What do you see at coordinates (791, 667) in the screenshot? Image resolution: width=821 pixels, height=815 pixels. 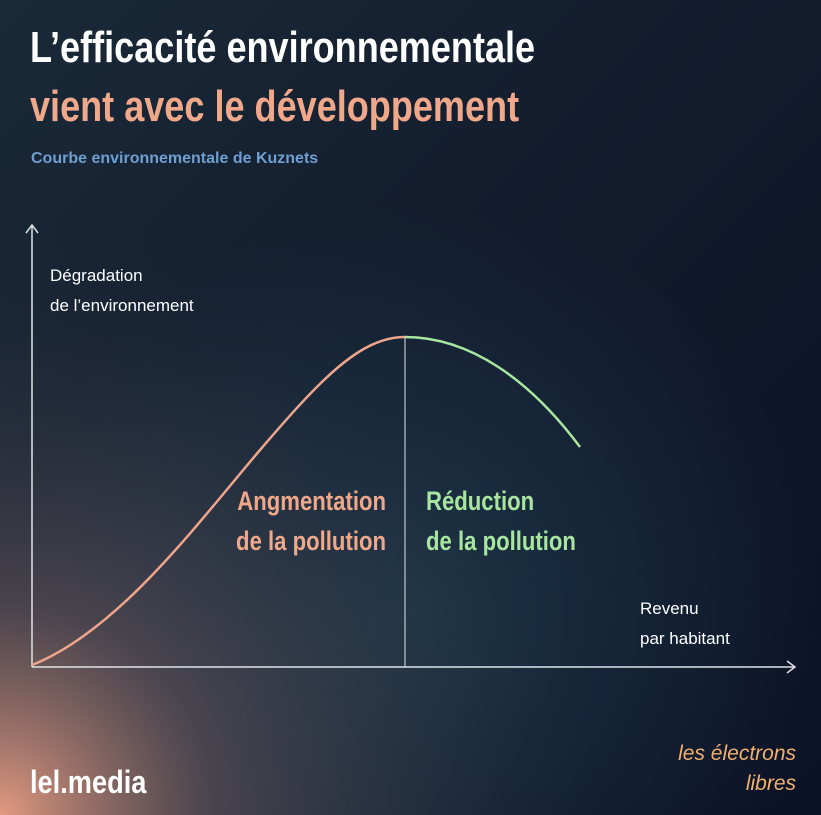 I see `x-axis-arrow` at bounding box center [791, 667].